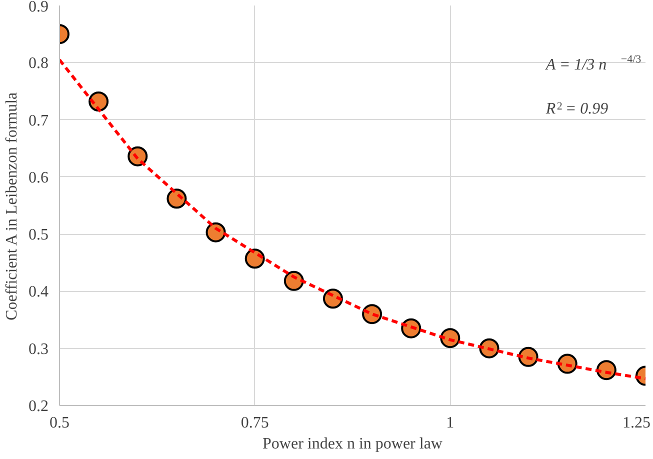  What do you see at coordinates (636, 423) in the screenshot?
I see `x-tick-label: 1.25` at bounding box center [636, 423].